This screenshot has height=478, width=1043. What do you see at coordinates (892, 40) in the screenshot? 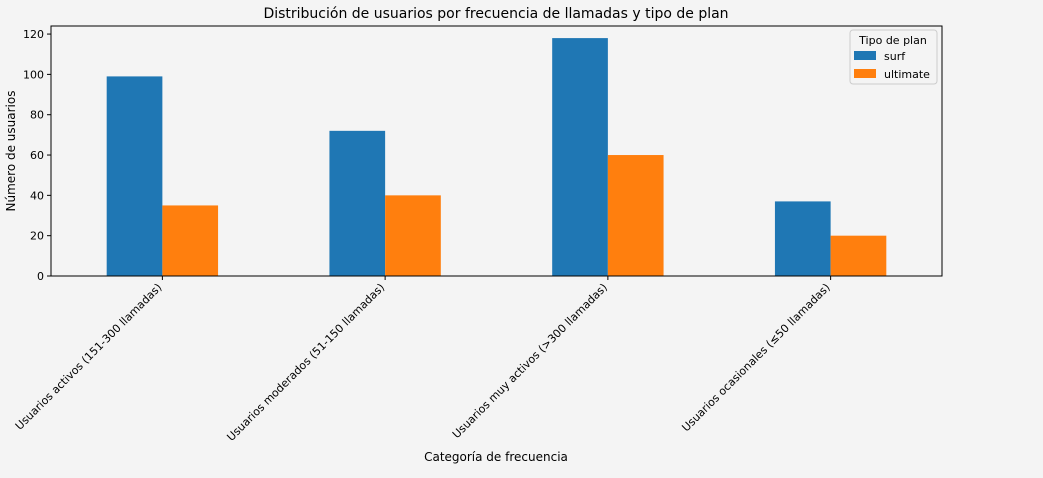
I see `legend-title: Tipo de plan` at bounding box center [892, 40].